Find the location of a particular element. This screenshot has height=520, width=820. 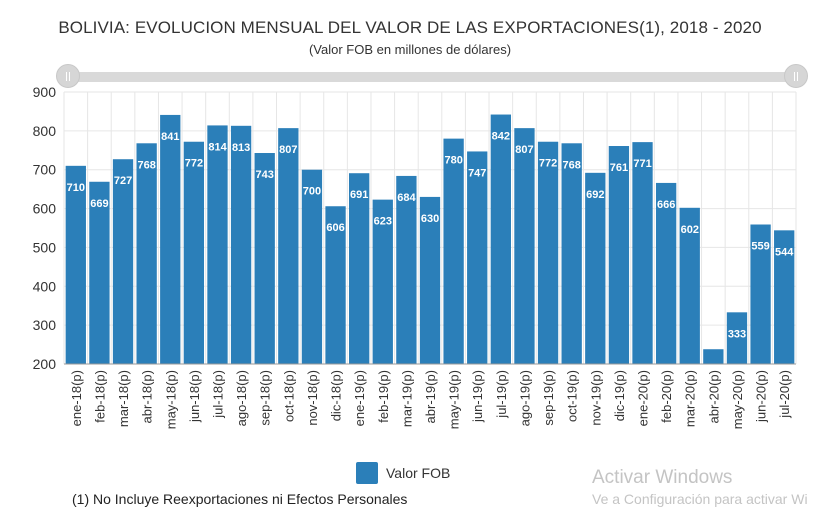

x-tick-label: feb-19(p) is located at coordinates (383, 396).